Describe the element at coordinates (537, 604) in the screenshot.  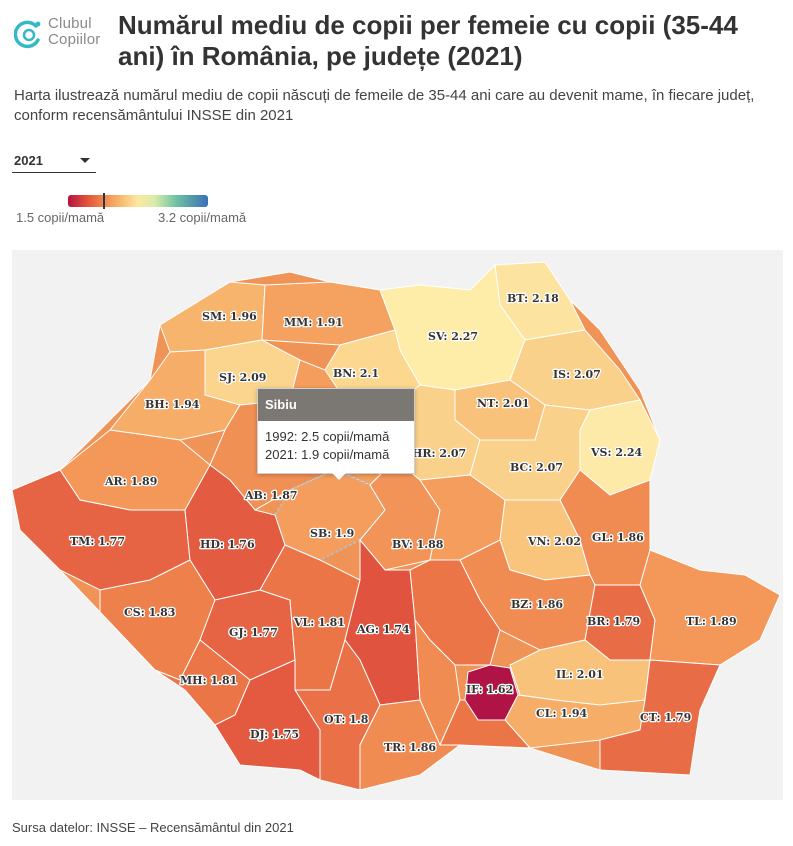
I see `label-BZ: BZ: 1.86` at that location.